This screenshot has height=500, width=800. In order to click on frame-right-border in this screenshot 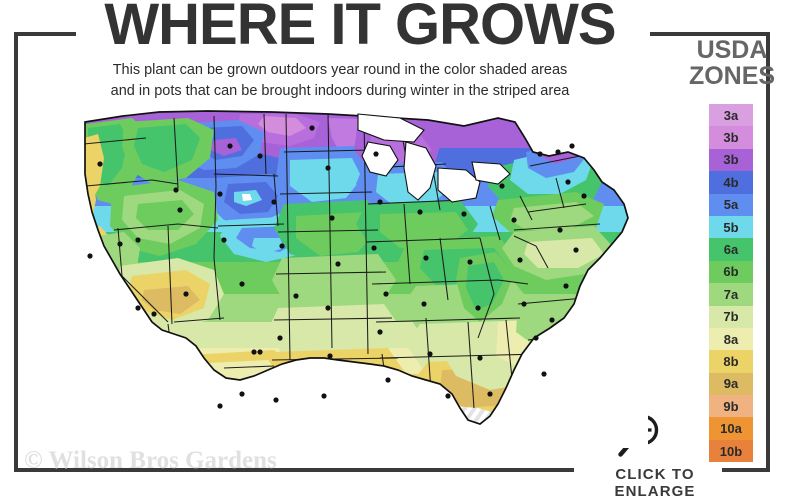, I will do `click(768, 252)`.